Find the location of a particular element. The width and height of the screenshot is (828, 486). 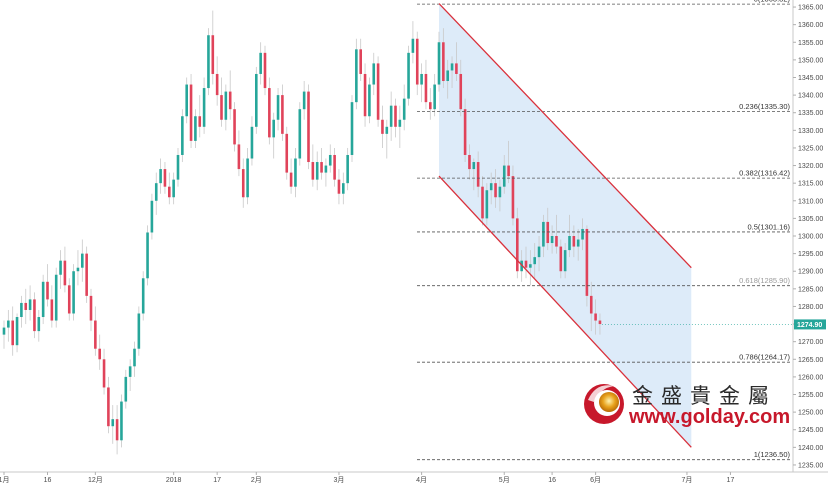

y-tick-label: 1300.00 is located at coordinates (810, 237).